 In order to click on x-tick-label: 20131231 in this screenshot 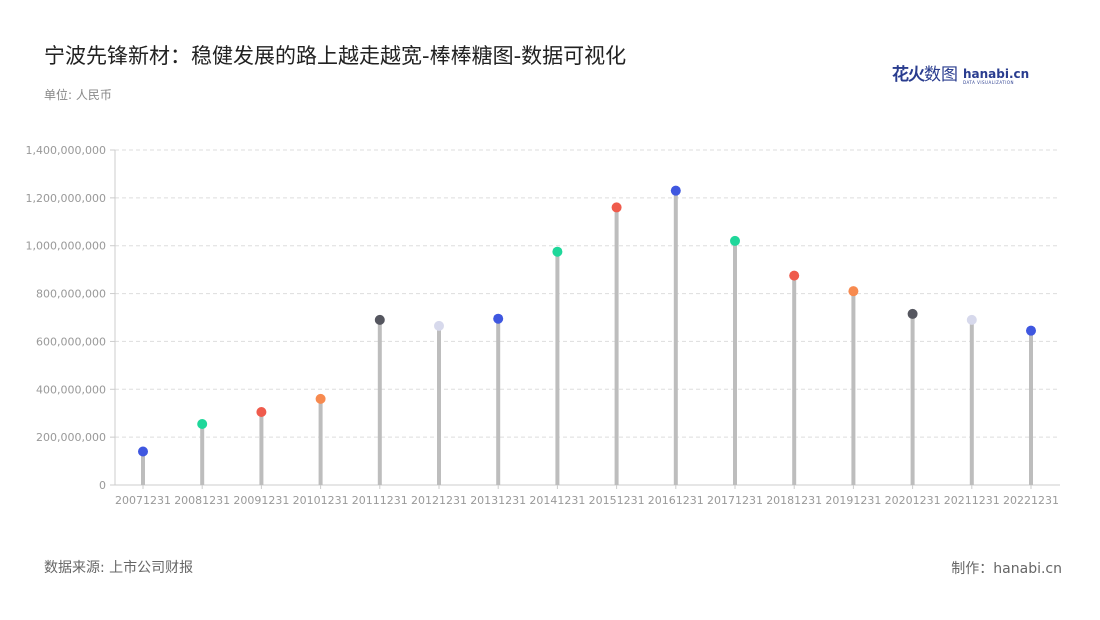, I will do `click(498, 500)`.